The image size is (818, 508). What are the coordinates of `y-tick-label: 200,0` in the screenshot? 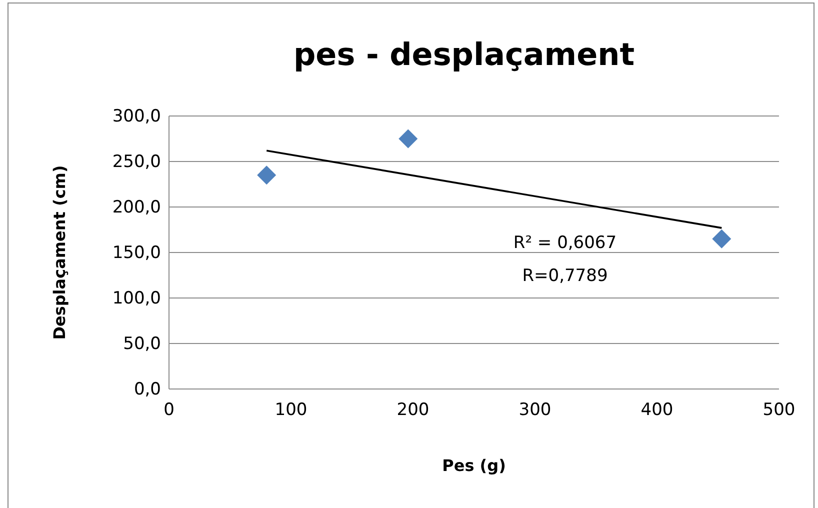 It's located at (136, 207).